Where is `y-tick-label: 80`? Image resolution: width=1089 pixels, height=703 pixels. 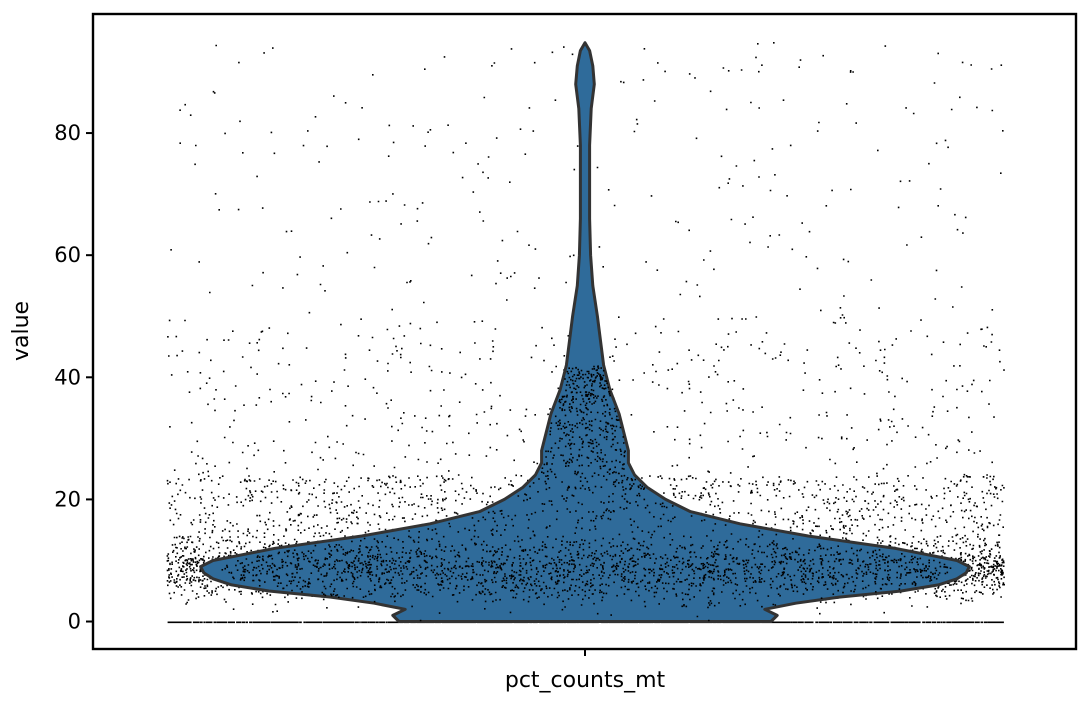
y-tick-label: 80 is located at coordinates (67, 133).